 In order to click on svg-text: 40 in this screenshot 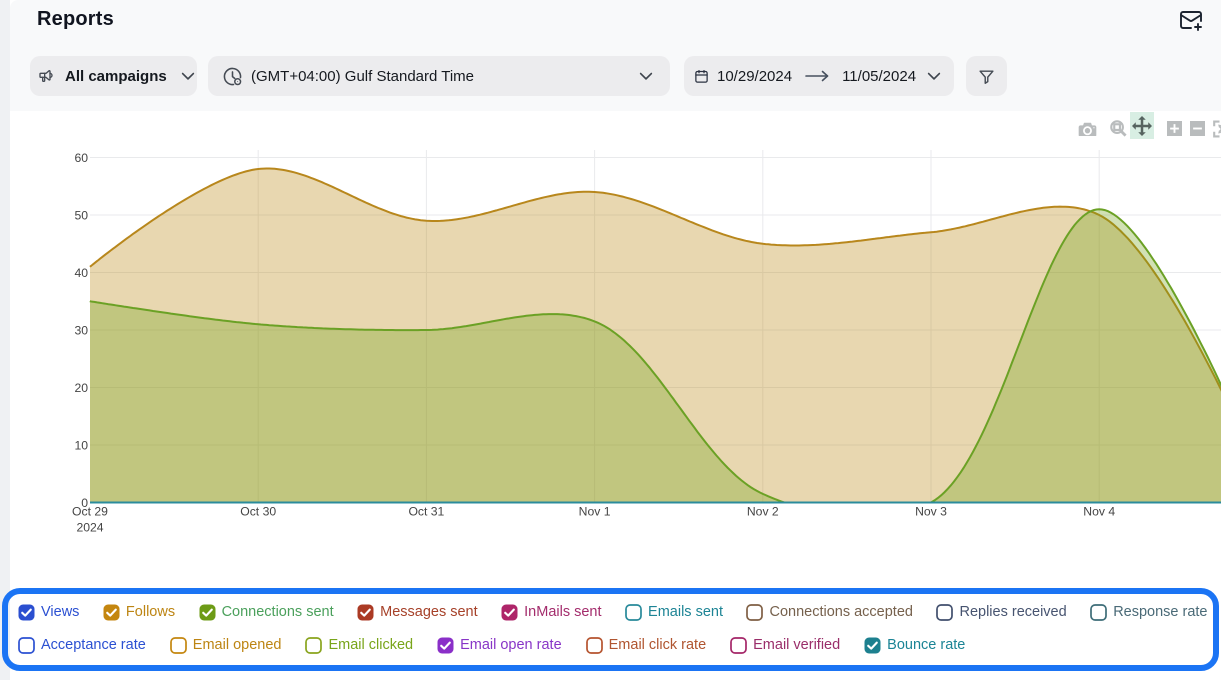, I will do `click(81, 273)`.